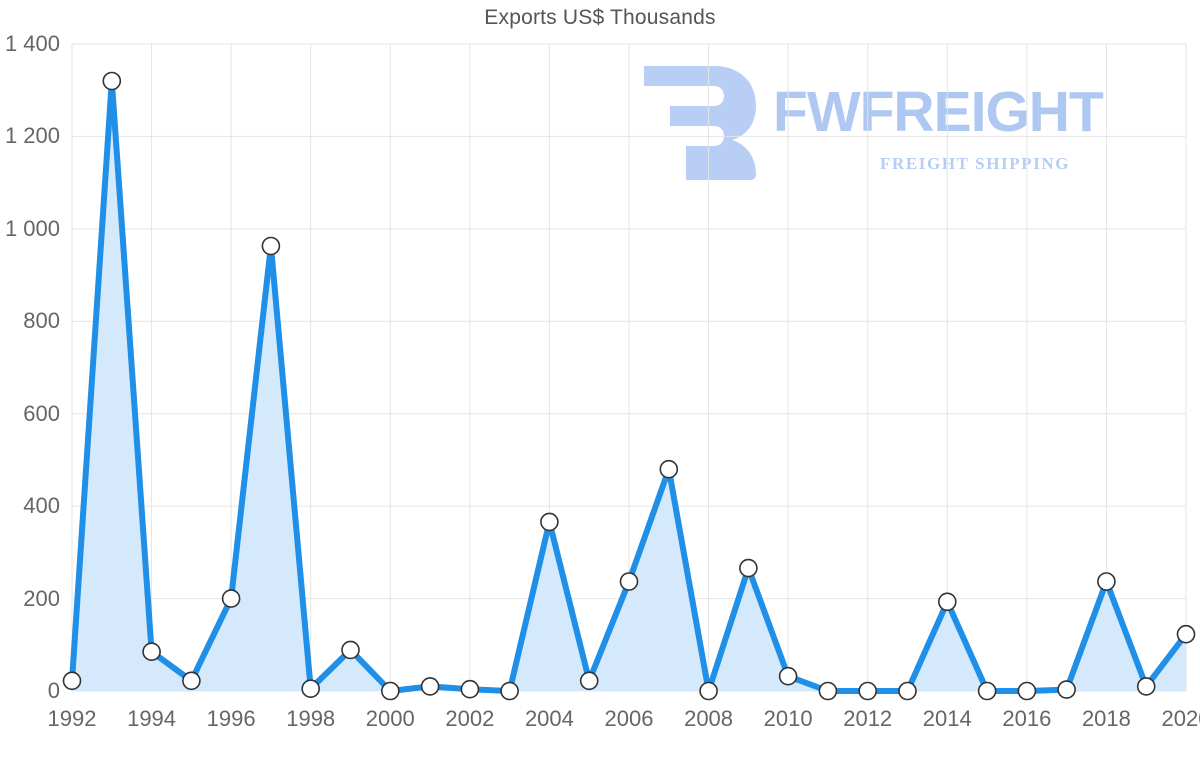 This screenshot has width=1200, height=763. What do you see at coordinates (788, 718) in the screenshot?
I see `x-axis-tick-label: 2010` at bounding box center [788, 718].